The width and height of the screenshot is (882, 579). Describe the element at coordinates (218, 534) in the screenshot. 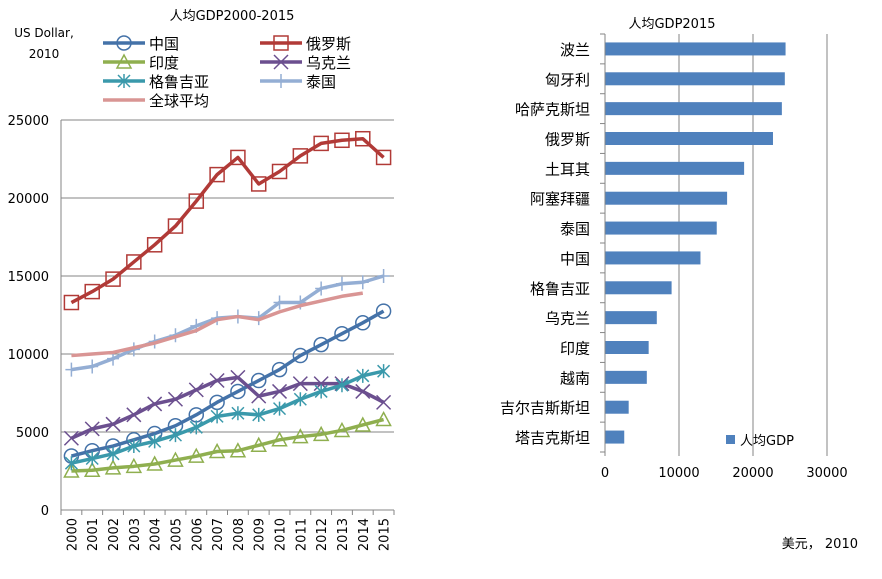

I see `x-tick-label: 2007` at that location.